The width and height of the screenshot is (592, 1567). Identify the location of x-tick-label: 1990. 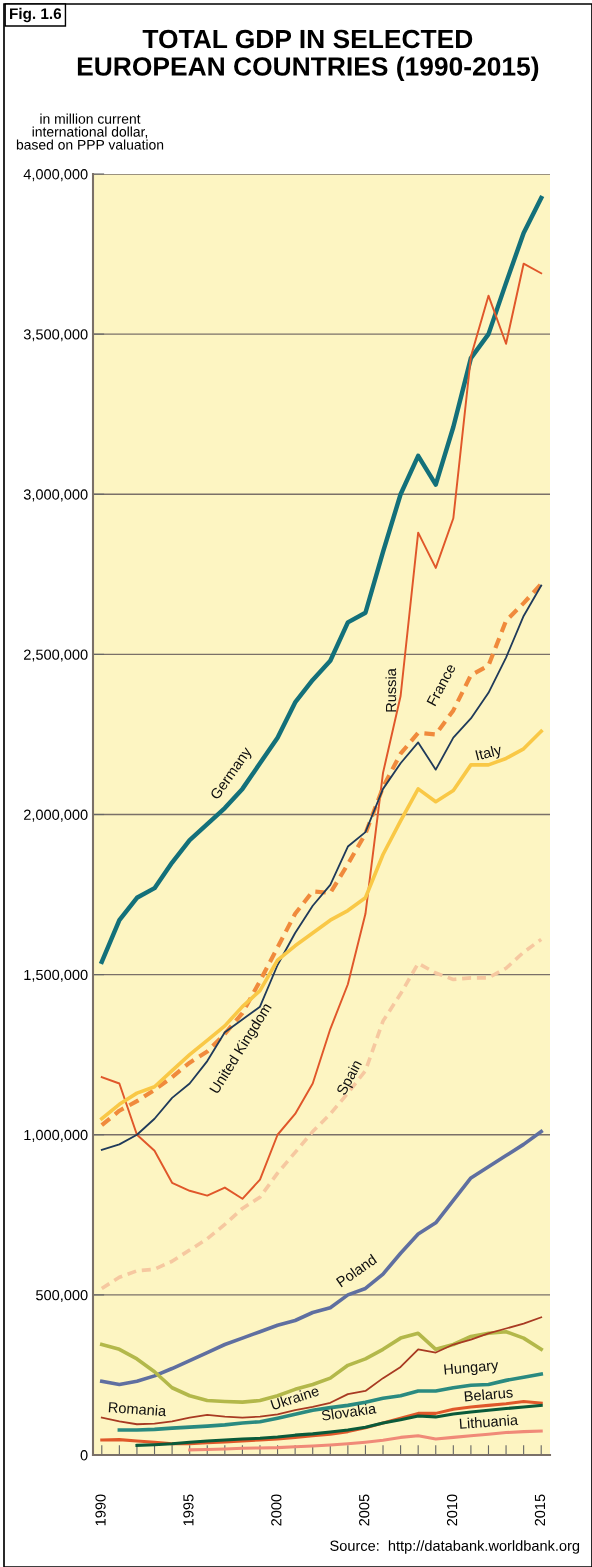
(100, 1510).